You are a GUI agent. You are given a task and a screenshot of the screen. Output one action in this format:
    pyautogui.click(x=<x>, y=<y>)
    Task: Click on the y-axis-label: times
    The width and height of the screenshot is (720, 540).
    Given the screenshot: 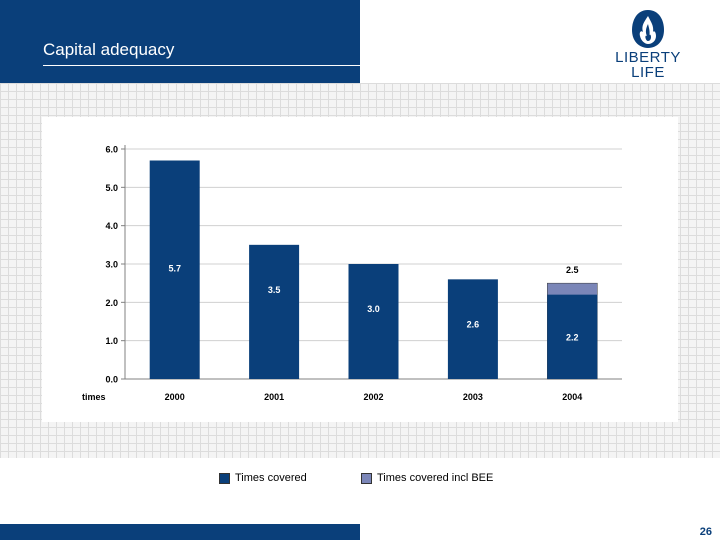 What is the action you would take?
    pyautogui.click(x=94, y=397)
    